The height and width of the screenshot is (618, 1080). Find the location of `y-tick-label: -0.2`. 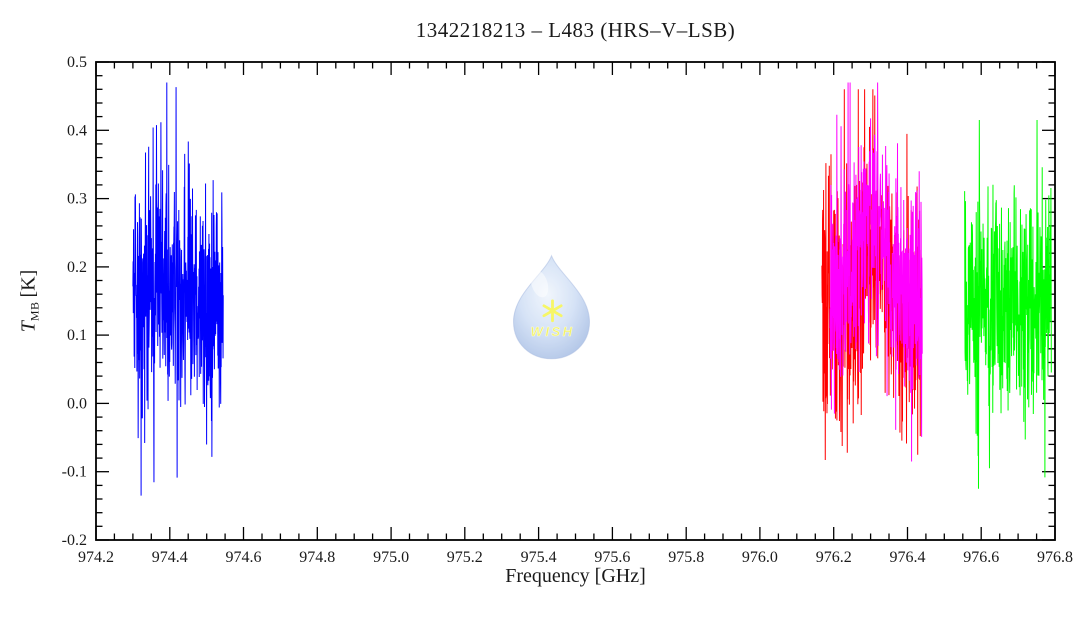

y-tick-label: -0.2 is located at coordinates (74, 540).